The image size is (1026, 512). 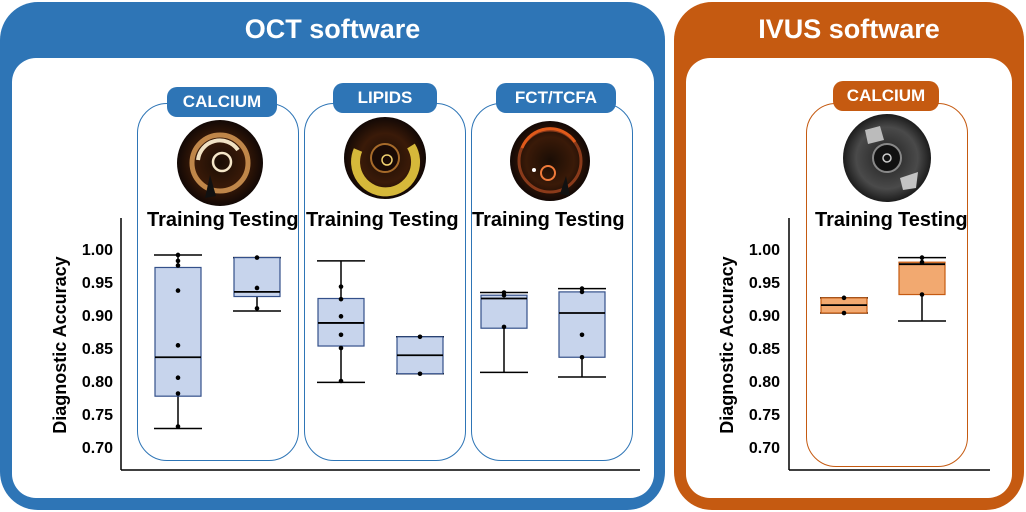 What do you see at coordinates (97, 316) in the screenshot?
I see `oct-ytick-2: 0.90` at bounding box center [97, 316].